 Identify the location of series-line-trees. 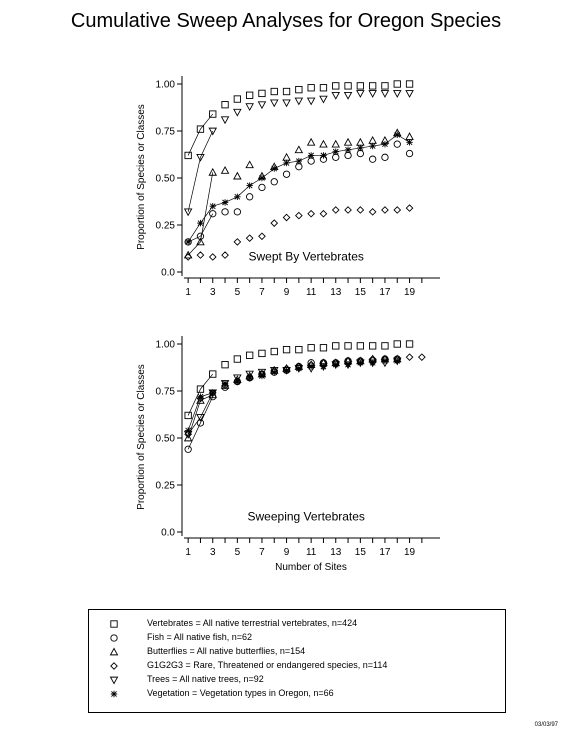
(200, 171).